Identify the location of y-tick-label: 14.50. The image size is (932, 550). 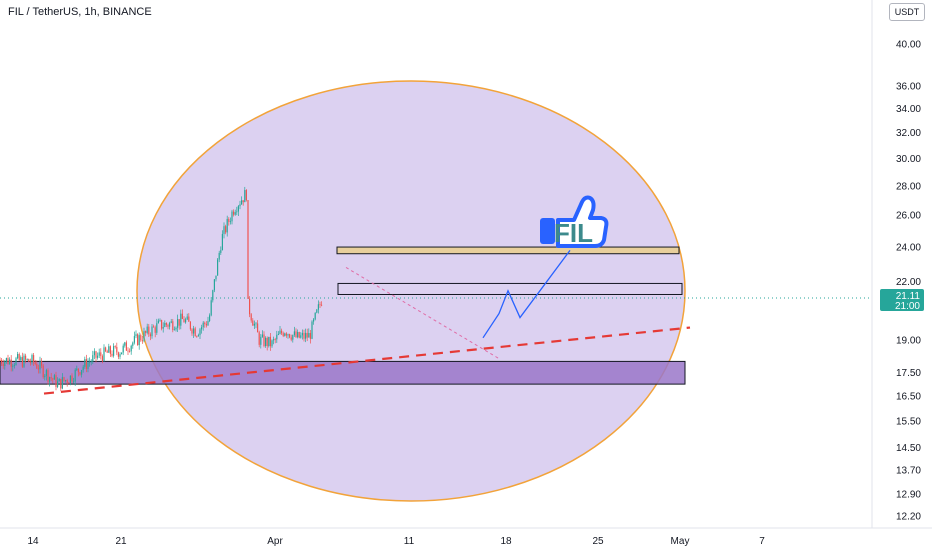
(908, 448).